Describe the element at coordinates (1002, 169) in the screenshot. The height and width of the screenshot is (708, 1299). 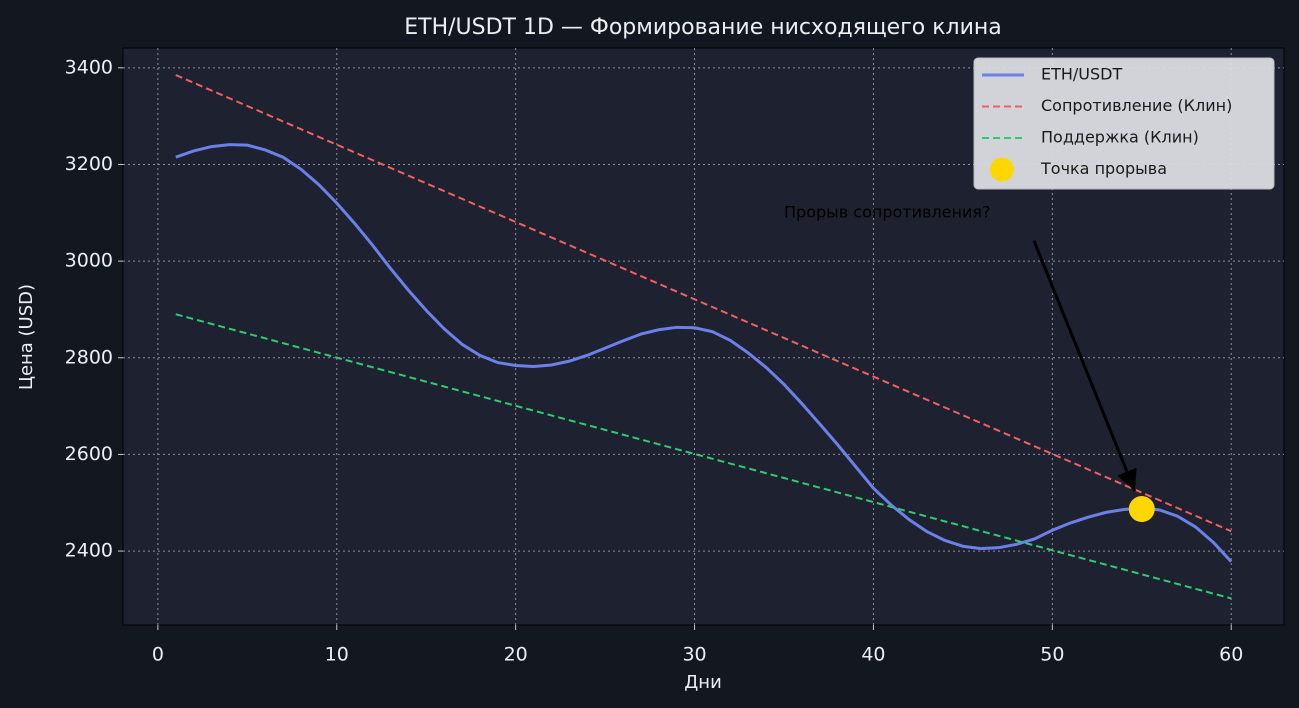
I see `legend-marker` at that location.